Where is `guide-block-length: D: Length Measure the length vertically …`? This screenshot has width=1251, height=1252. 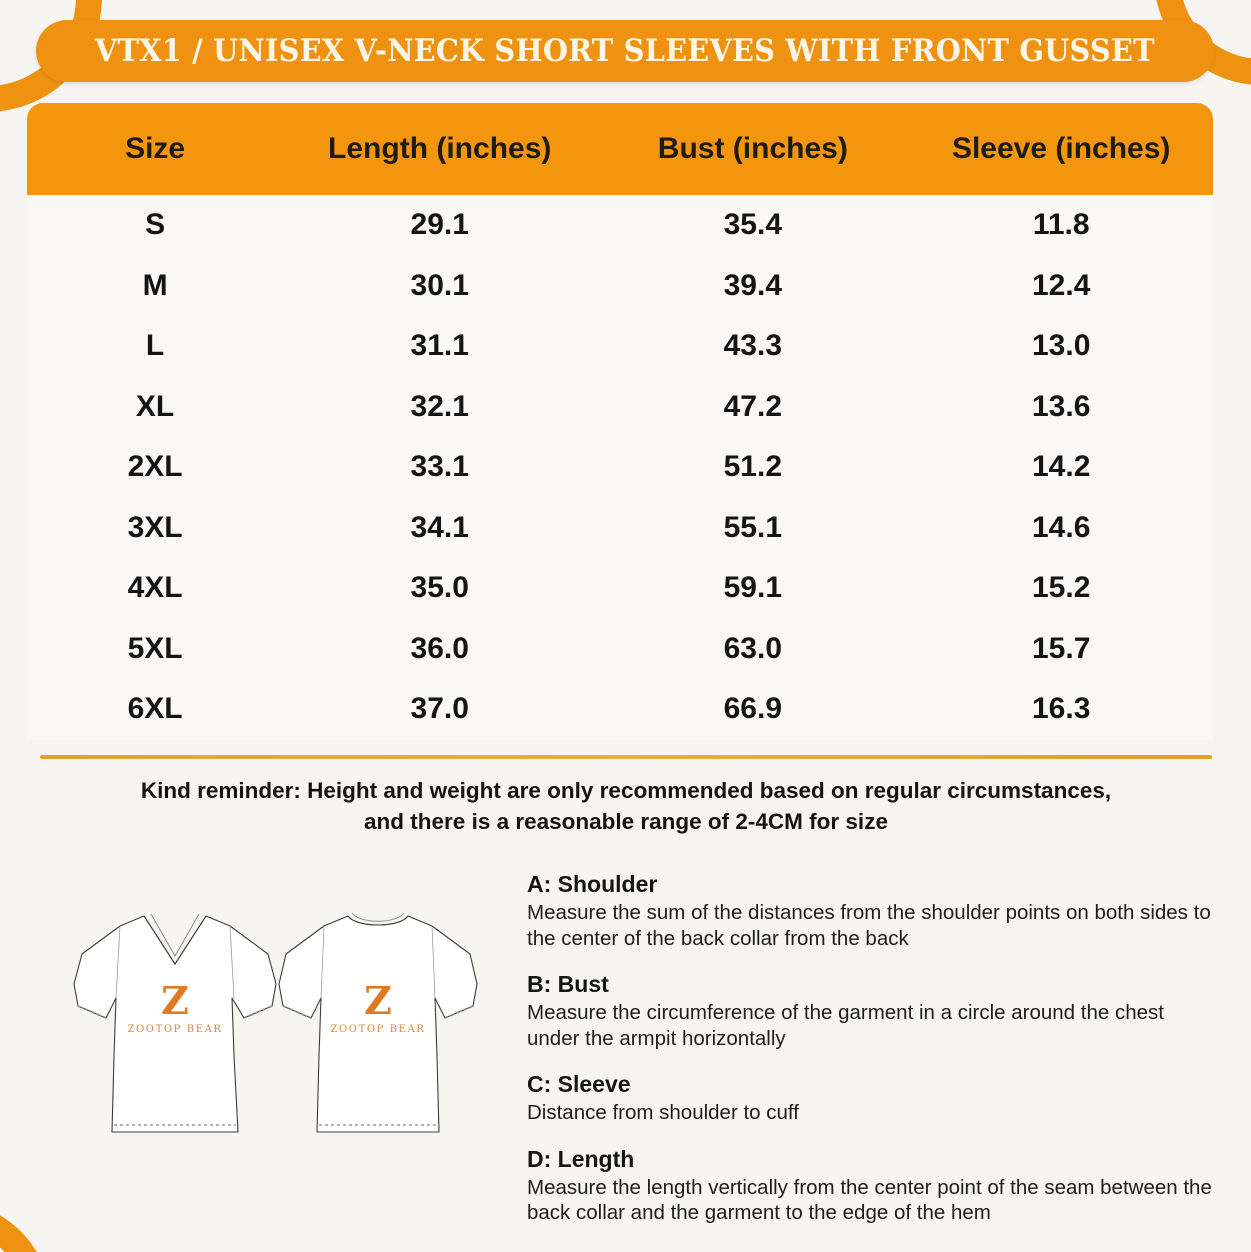 guide-block-length: D: Length Measure the length vertically … is located at coordinates (874, 1185).